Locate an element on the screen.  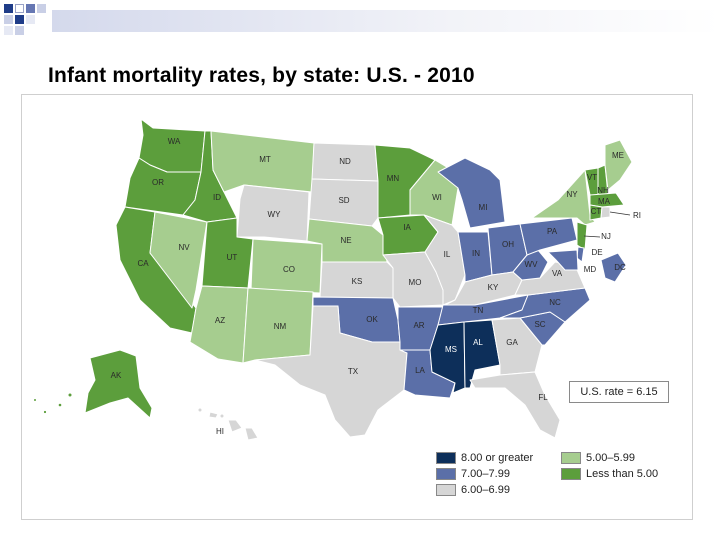
state-label-CA: CA is located at coordinates (143, 263).